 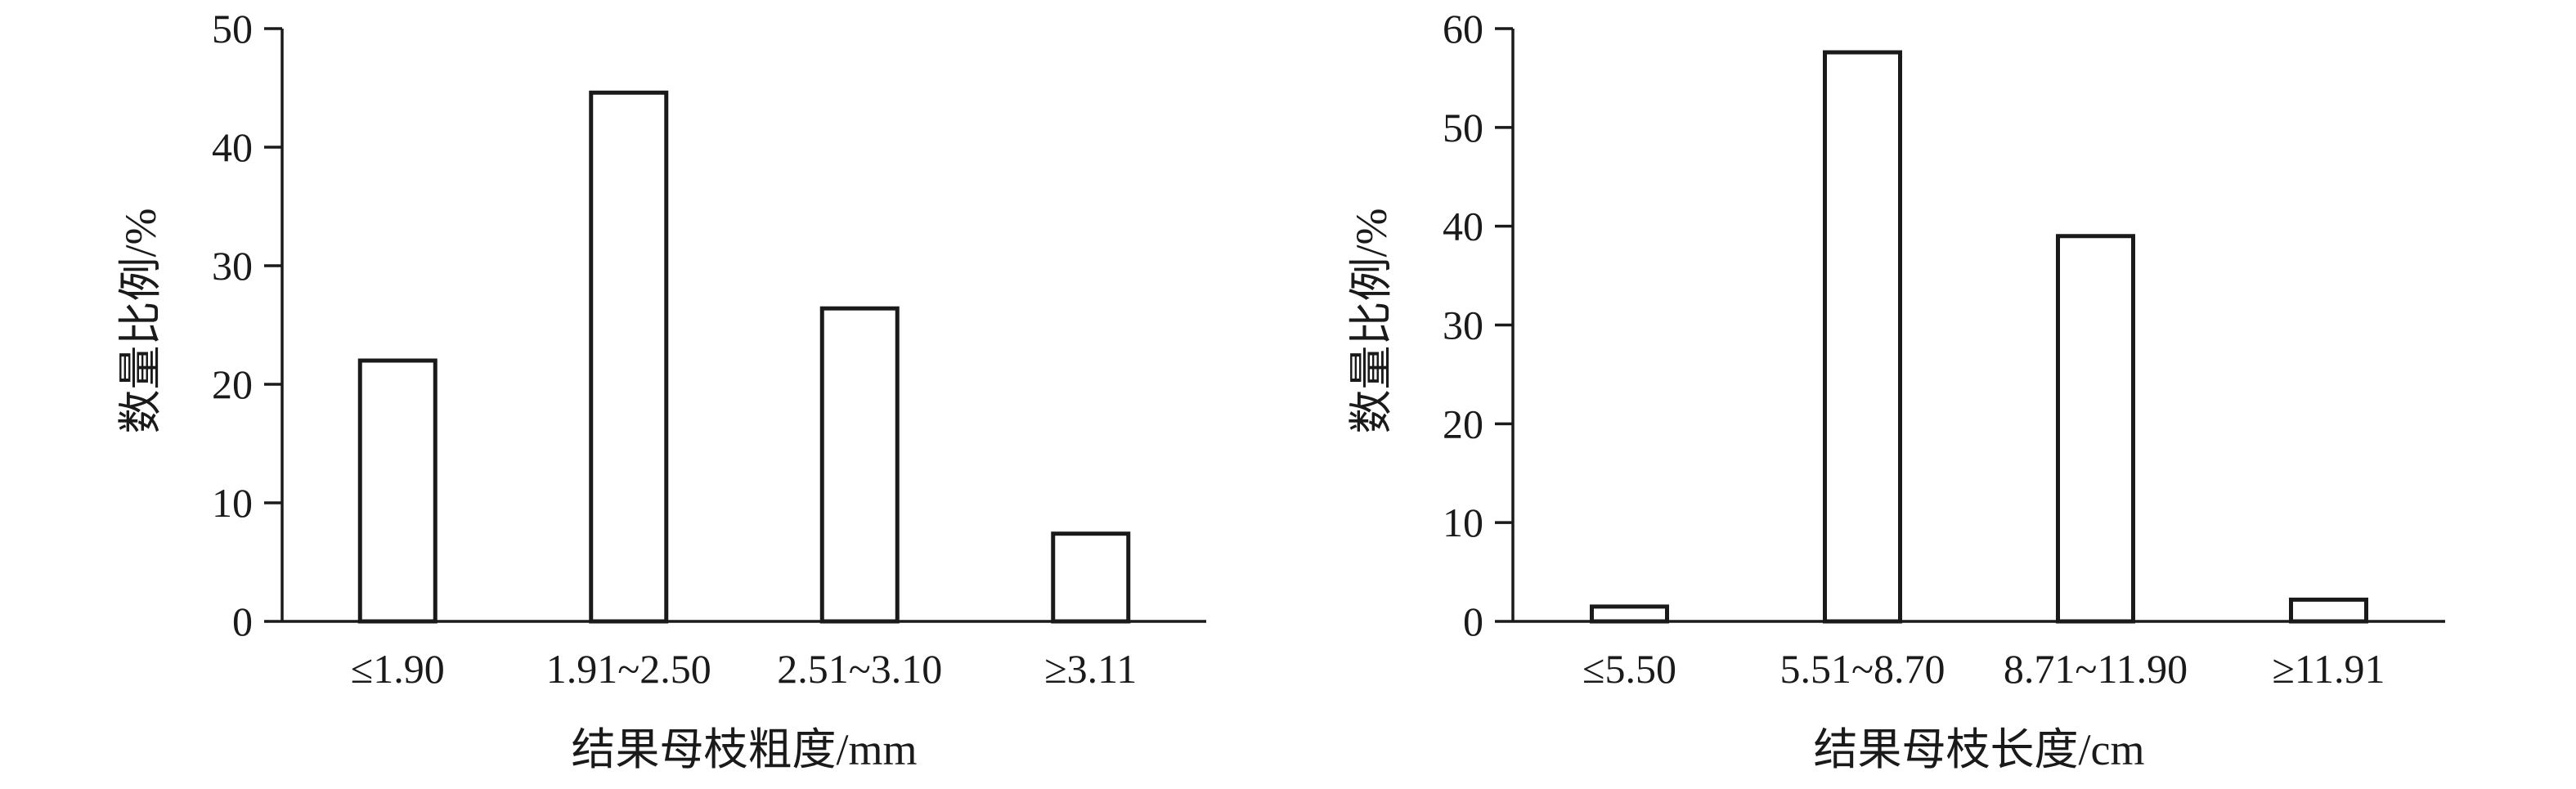 I want to click on x-axis-title: 结果母枝粗度/mm, so click(x=744, y=749).